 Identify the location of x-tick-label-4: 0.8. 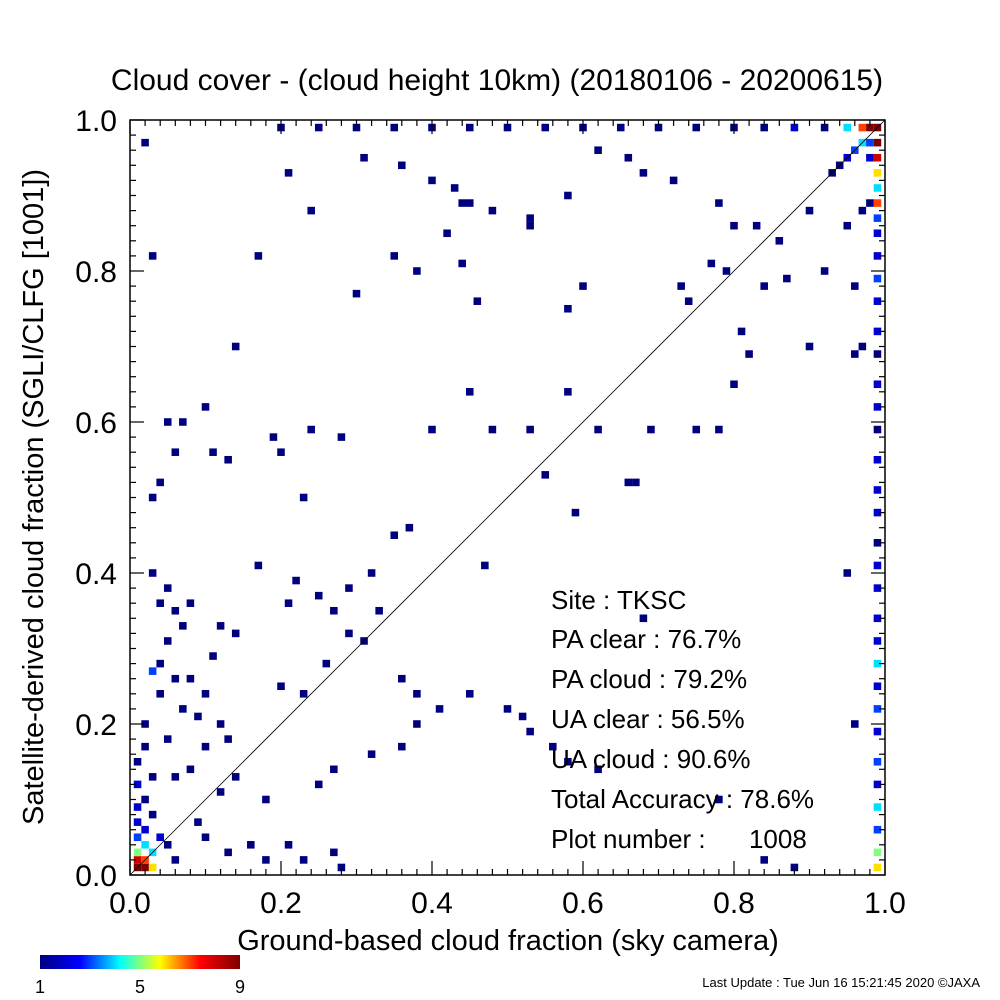
(734, 903).